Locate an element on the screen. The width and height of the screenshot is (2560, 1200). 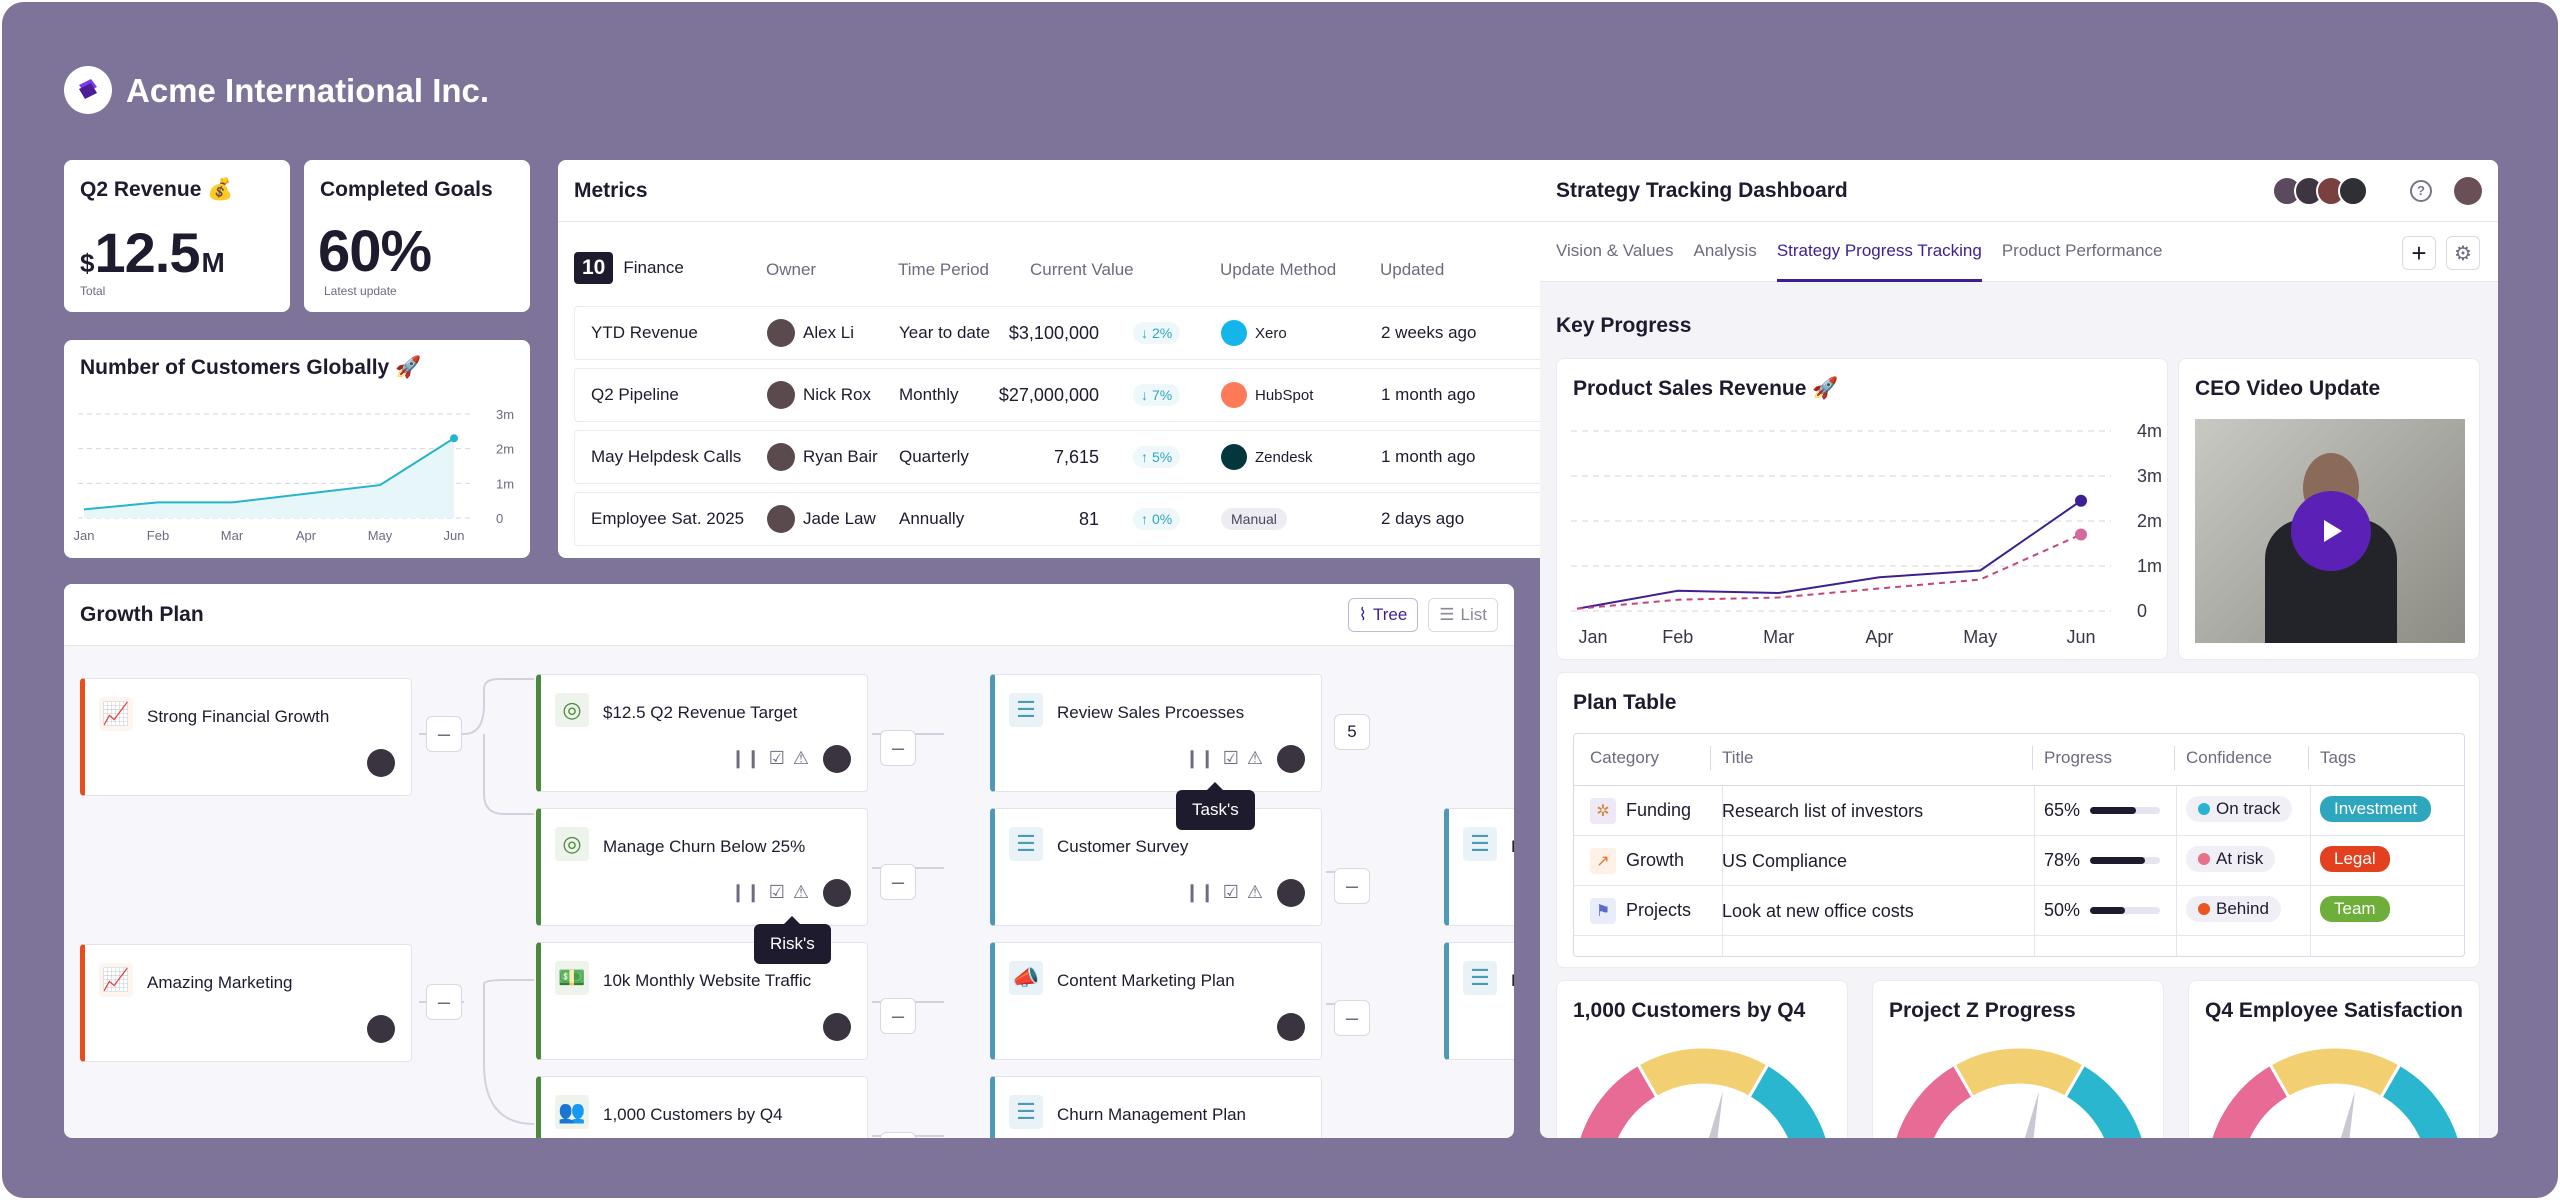
plan-node: 📈 Strong Financial Growth is located at coordinates (246, 737).